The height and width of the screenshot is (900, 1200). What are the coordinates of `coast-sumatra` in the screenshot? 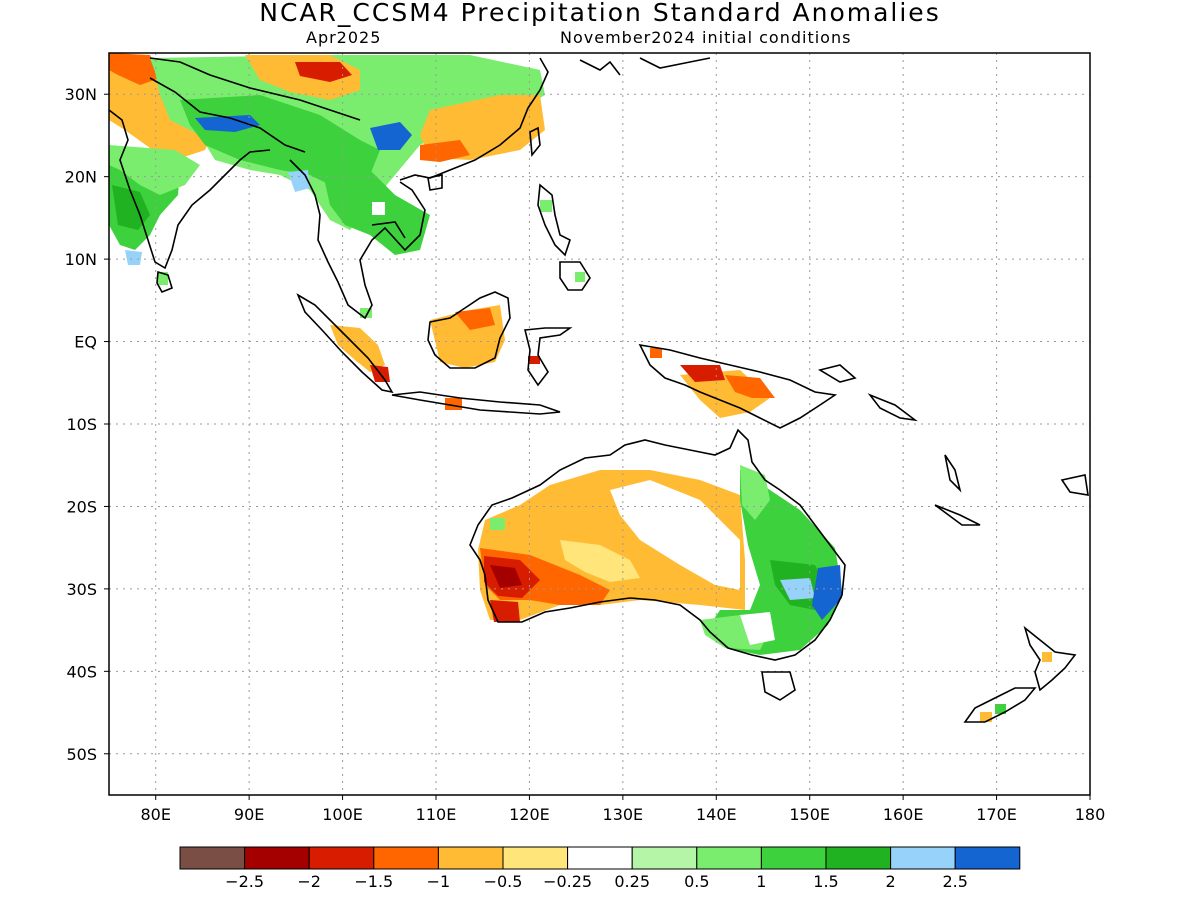 It's located at (345, 343).